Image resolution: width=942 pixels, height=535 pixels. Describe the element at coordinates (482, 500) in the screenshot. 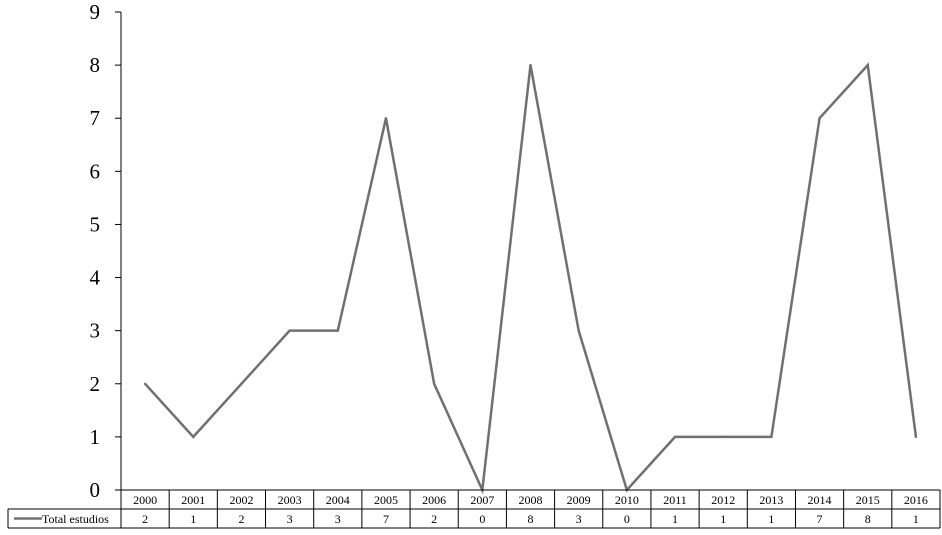

I see `x-category-label: 2007` at that location.